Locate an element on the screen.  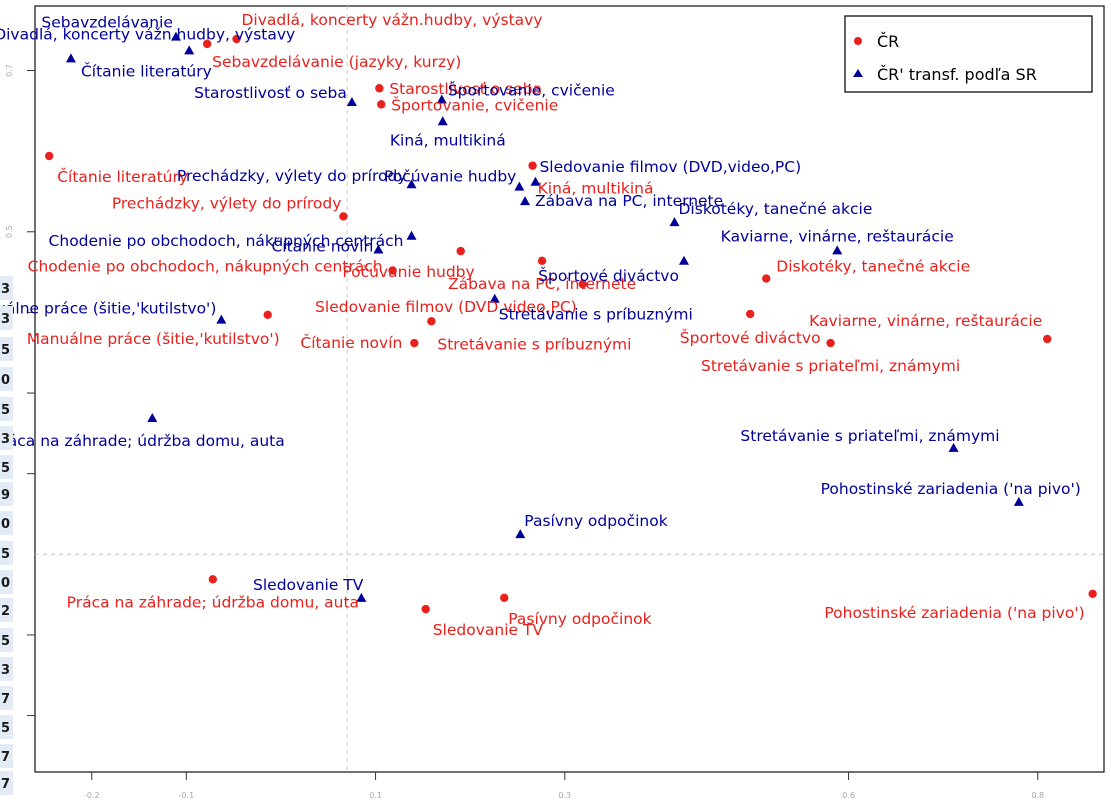
edge-number: 9 is located at coordinates (5, 495).